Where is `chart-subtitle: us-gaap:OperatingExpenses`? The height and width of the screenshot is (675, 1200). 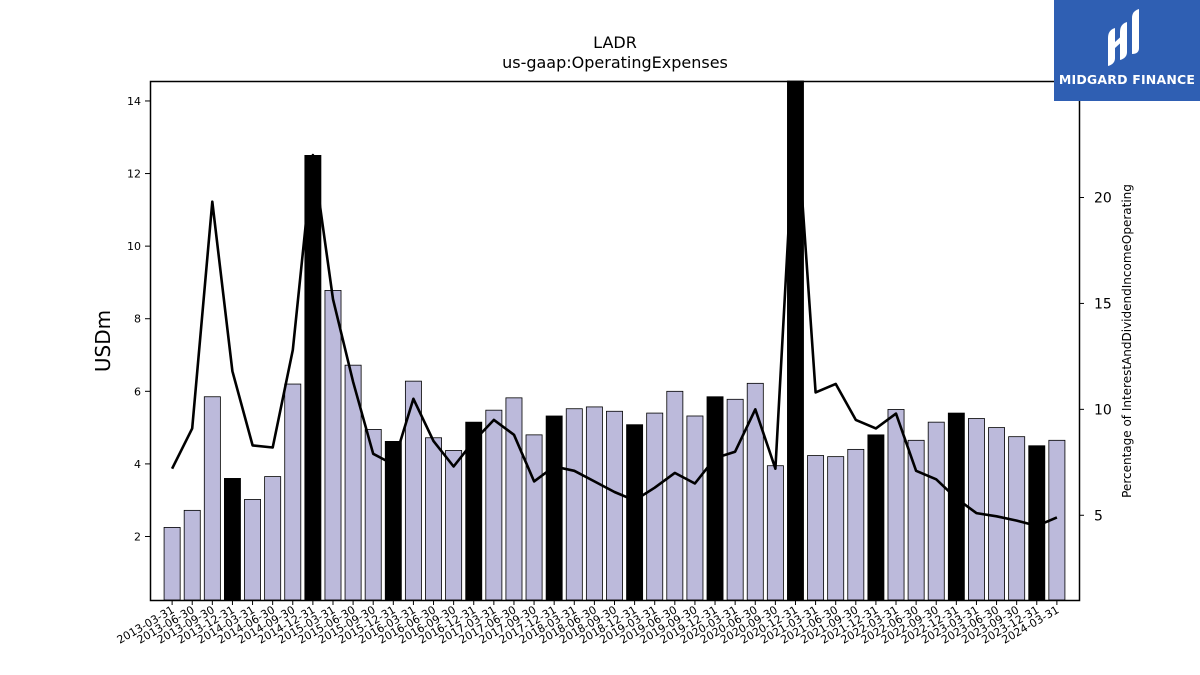
chart-subtitle: us-gaap:OperatingExpenses is located at coordinates (615, 62).